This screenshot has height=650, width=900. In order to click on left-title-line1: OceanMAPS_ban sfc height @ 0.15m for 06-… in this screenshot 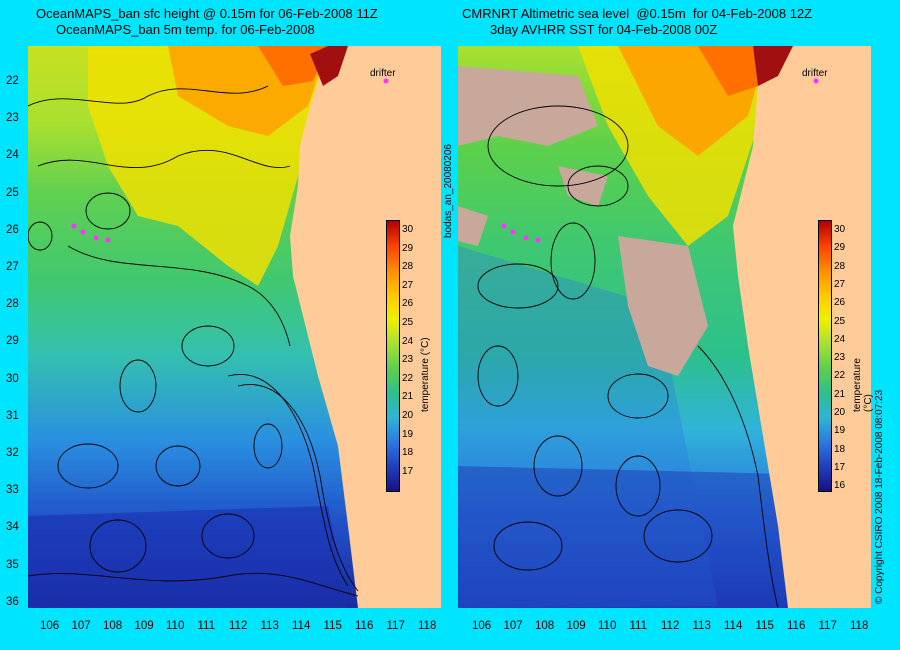, I will do `click(207, 13)`.